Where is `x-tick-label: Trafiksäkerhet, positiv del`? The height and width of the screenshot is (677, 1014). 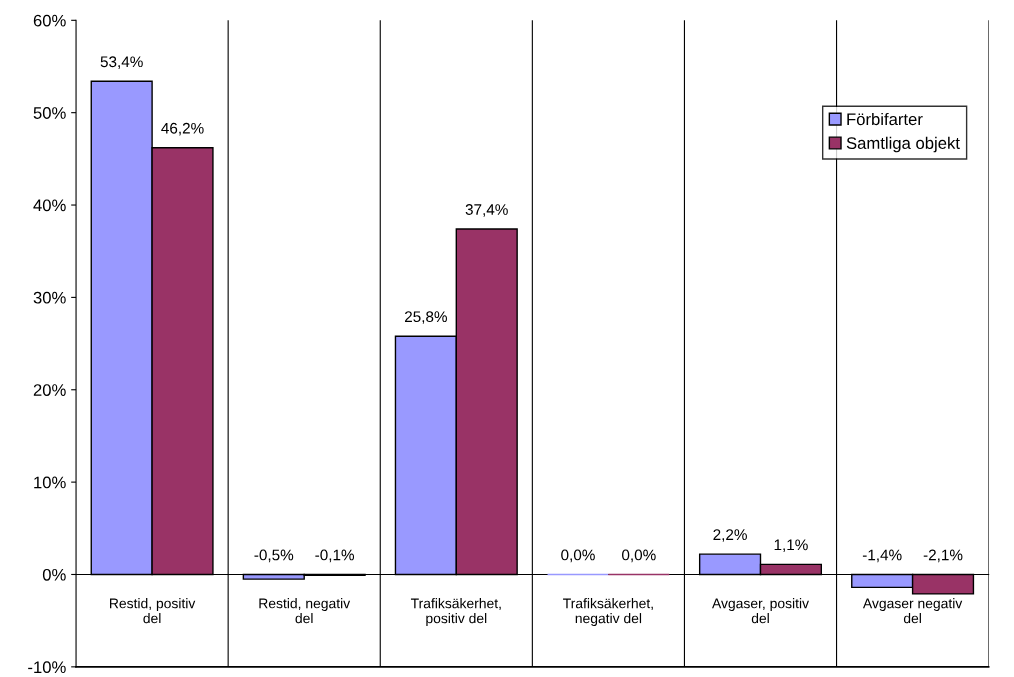
x-tick-label: Trafiksäkerhet, positiv del is located at coordinates (455, 612).